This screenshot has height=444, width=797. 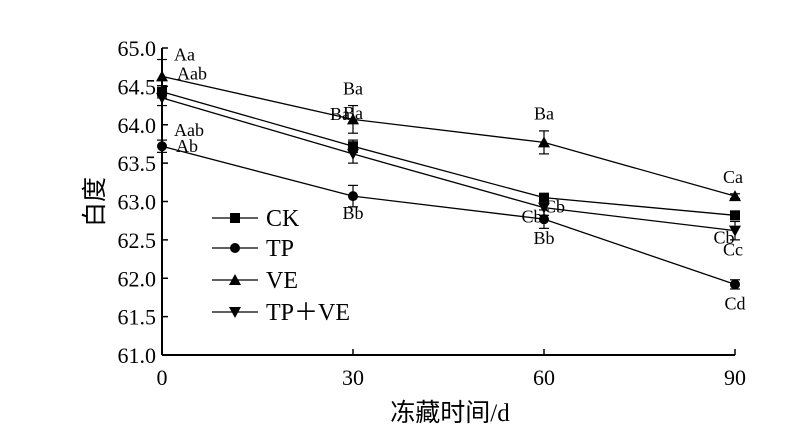 What do you see at coordinates (137, 202) in the screenshot?
I see `y-tick-label: 63.0` at bounding box center [137, 202].